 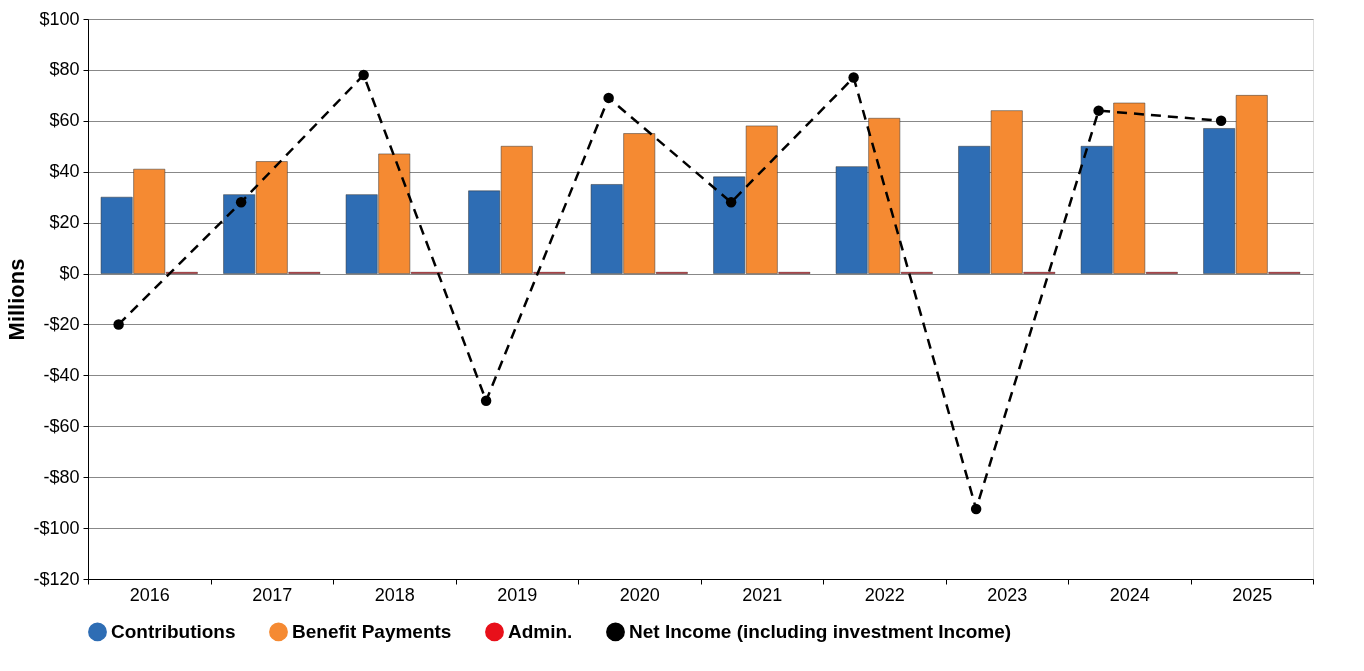 I want to click on y-axis-title: Millions, so click(x=17, y=299).